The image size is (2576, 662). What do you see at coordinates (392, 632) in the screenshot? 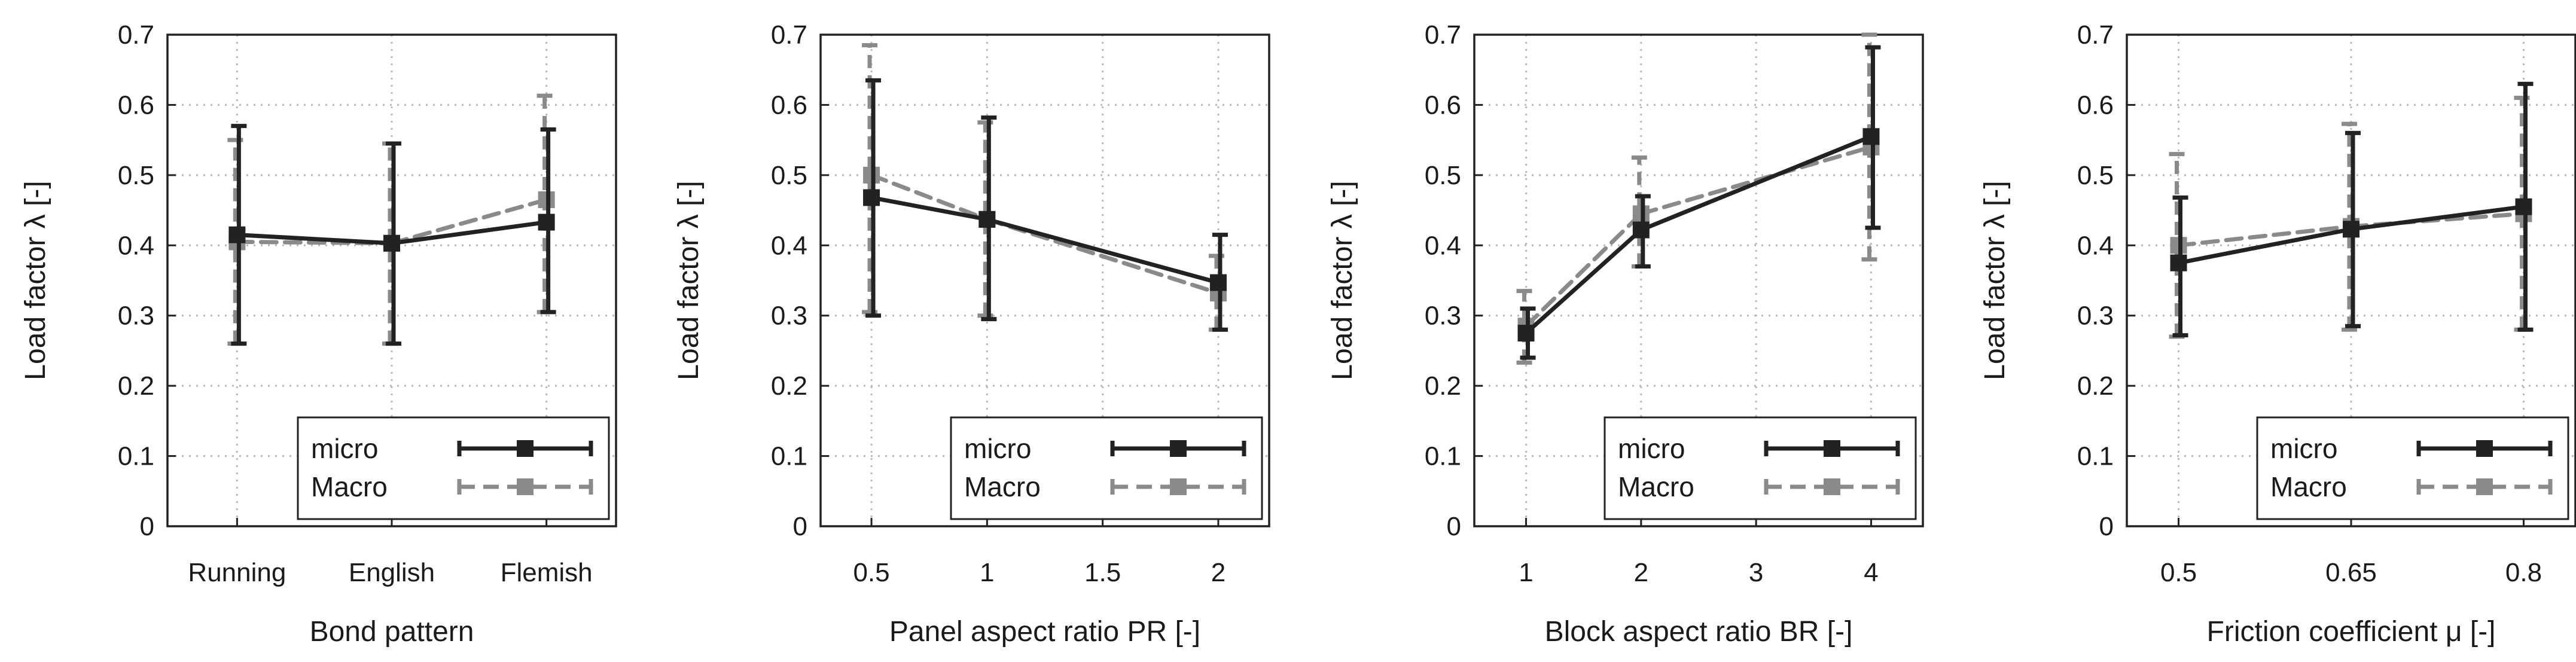
I see `x-axis-title: Bond pattern` at bounding box center [392, 632].